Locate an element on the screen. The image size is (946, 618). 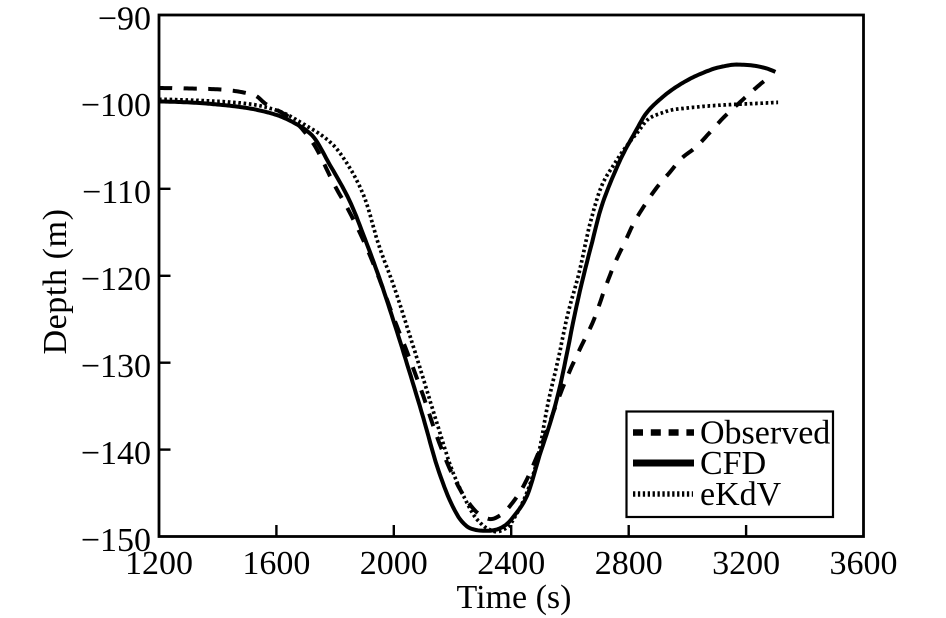
svg-text: 1600 is located at coordinates (276, 563).